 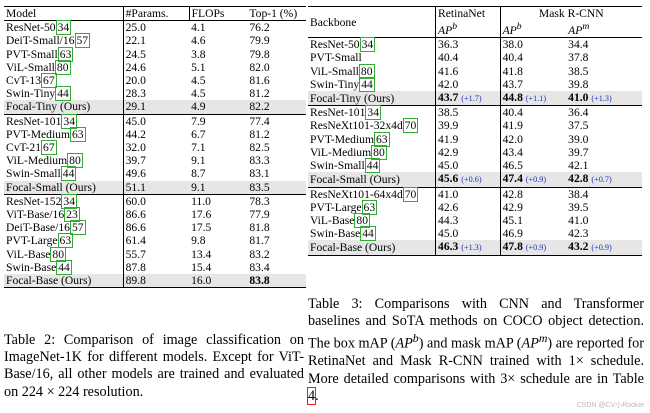 I want to click on table-row: CvT-21 67 32.0 7.1 82.5, so click(x=155, y=148).